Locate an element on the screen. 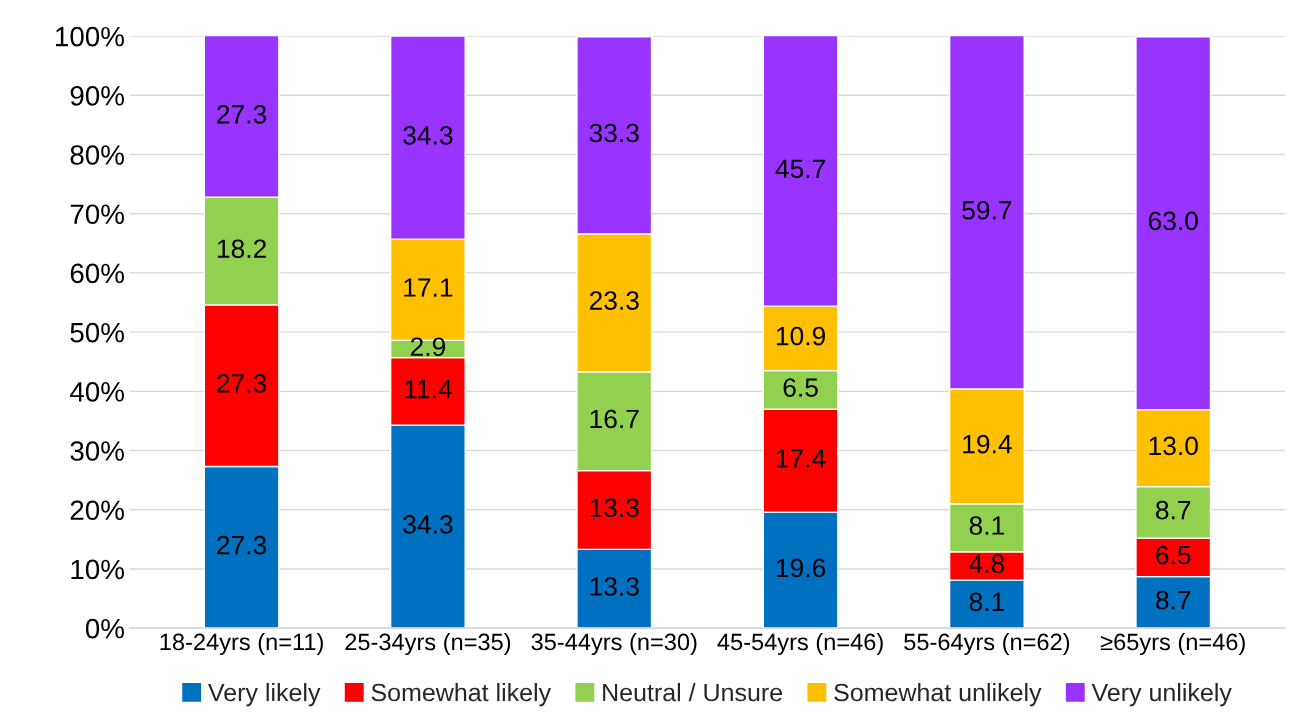 The image size is (1298, 722). data-label: 45.7 is located at coordinates (800, 169).